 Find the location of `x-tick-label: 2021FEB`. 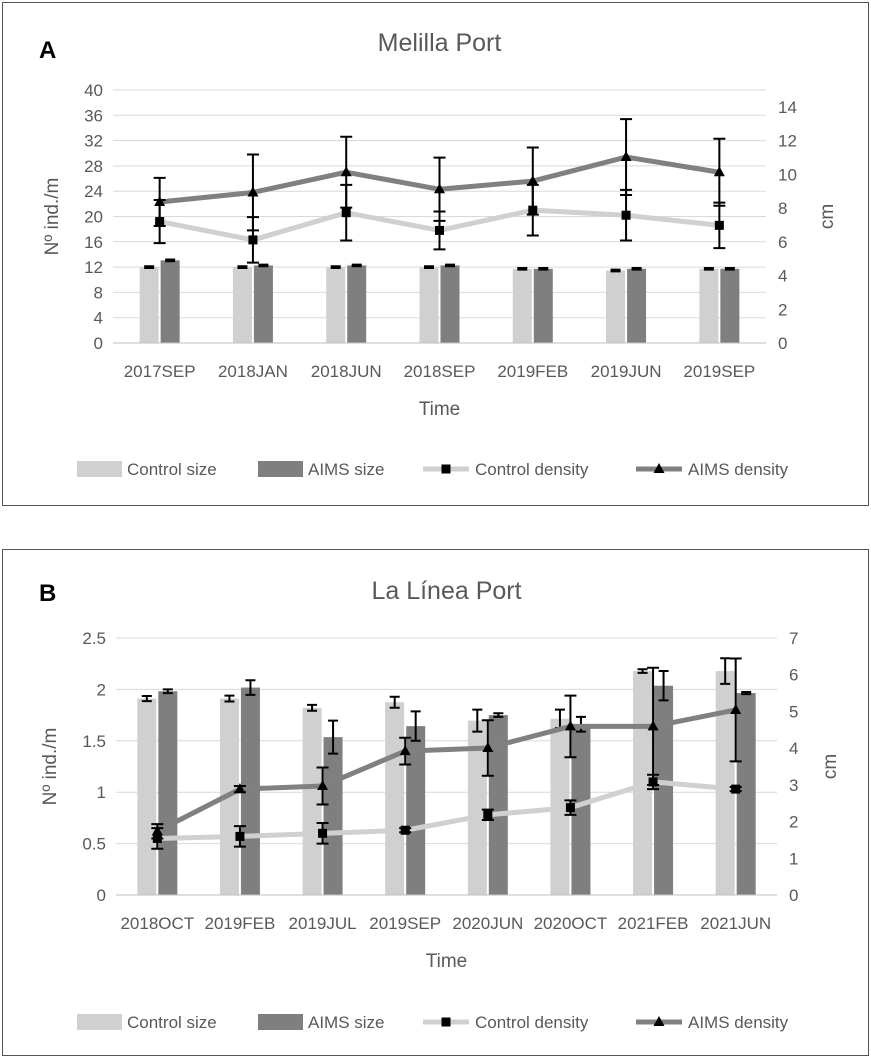

x-tick-label: 2021FEB is located at coordinates (653, 923).